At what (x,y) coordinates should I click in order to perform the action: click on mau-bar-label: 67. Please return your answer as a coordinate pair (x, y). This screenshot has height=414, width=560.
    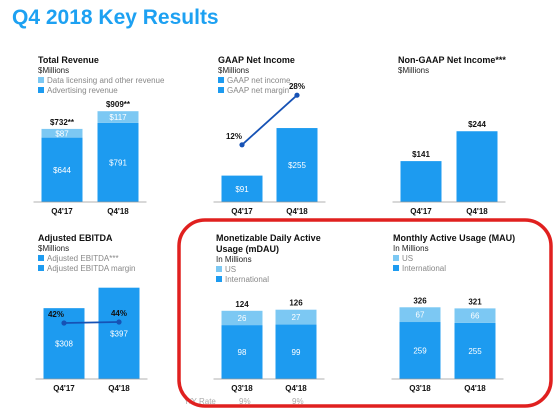
    Looking at the image, I should click on (420, 315).